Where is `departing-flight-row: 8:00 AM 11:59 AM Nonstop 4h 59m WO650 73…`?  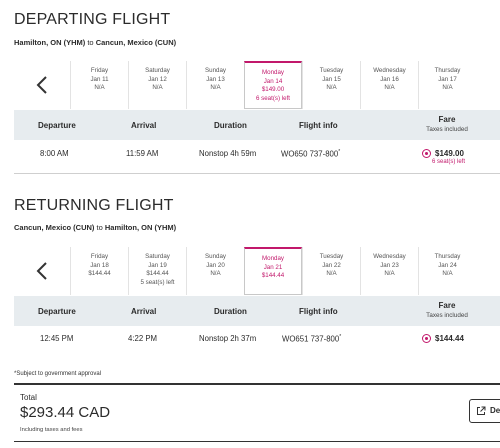
departing-flight-row: 8:00 AM 11:59 AM Nonstop 4h 59m WO650 73… is located at coordinates (257, 154).